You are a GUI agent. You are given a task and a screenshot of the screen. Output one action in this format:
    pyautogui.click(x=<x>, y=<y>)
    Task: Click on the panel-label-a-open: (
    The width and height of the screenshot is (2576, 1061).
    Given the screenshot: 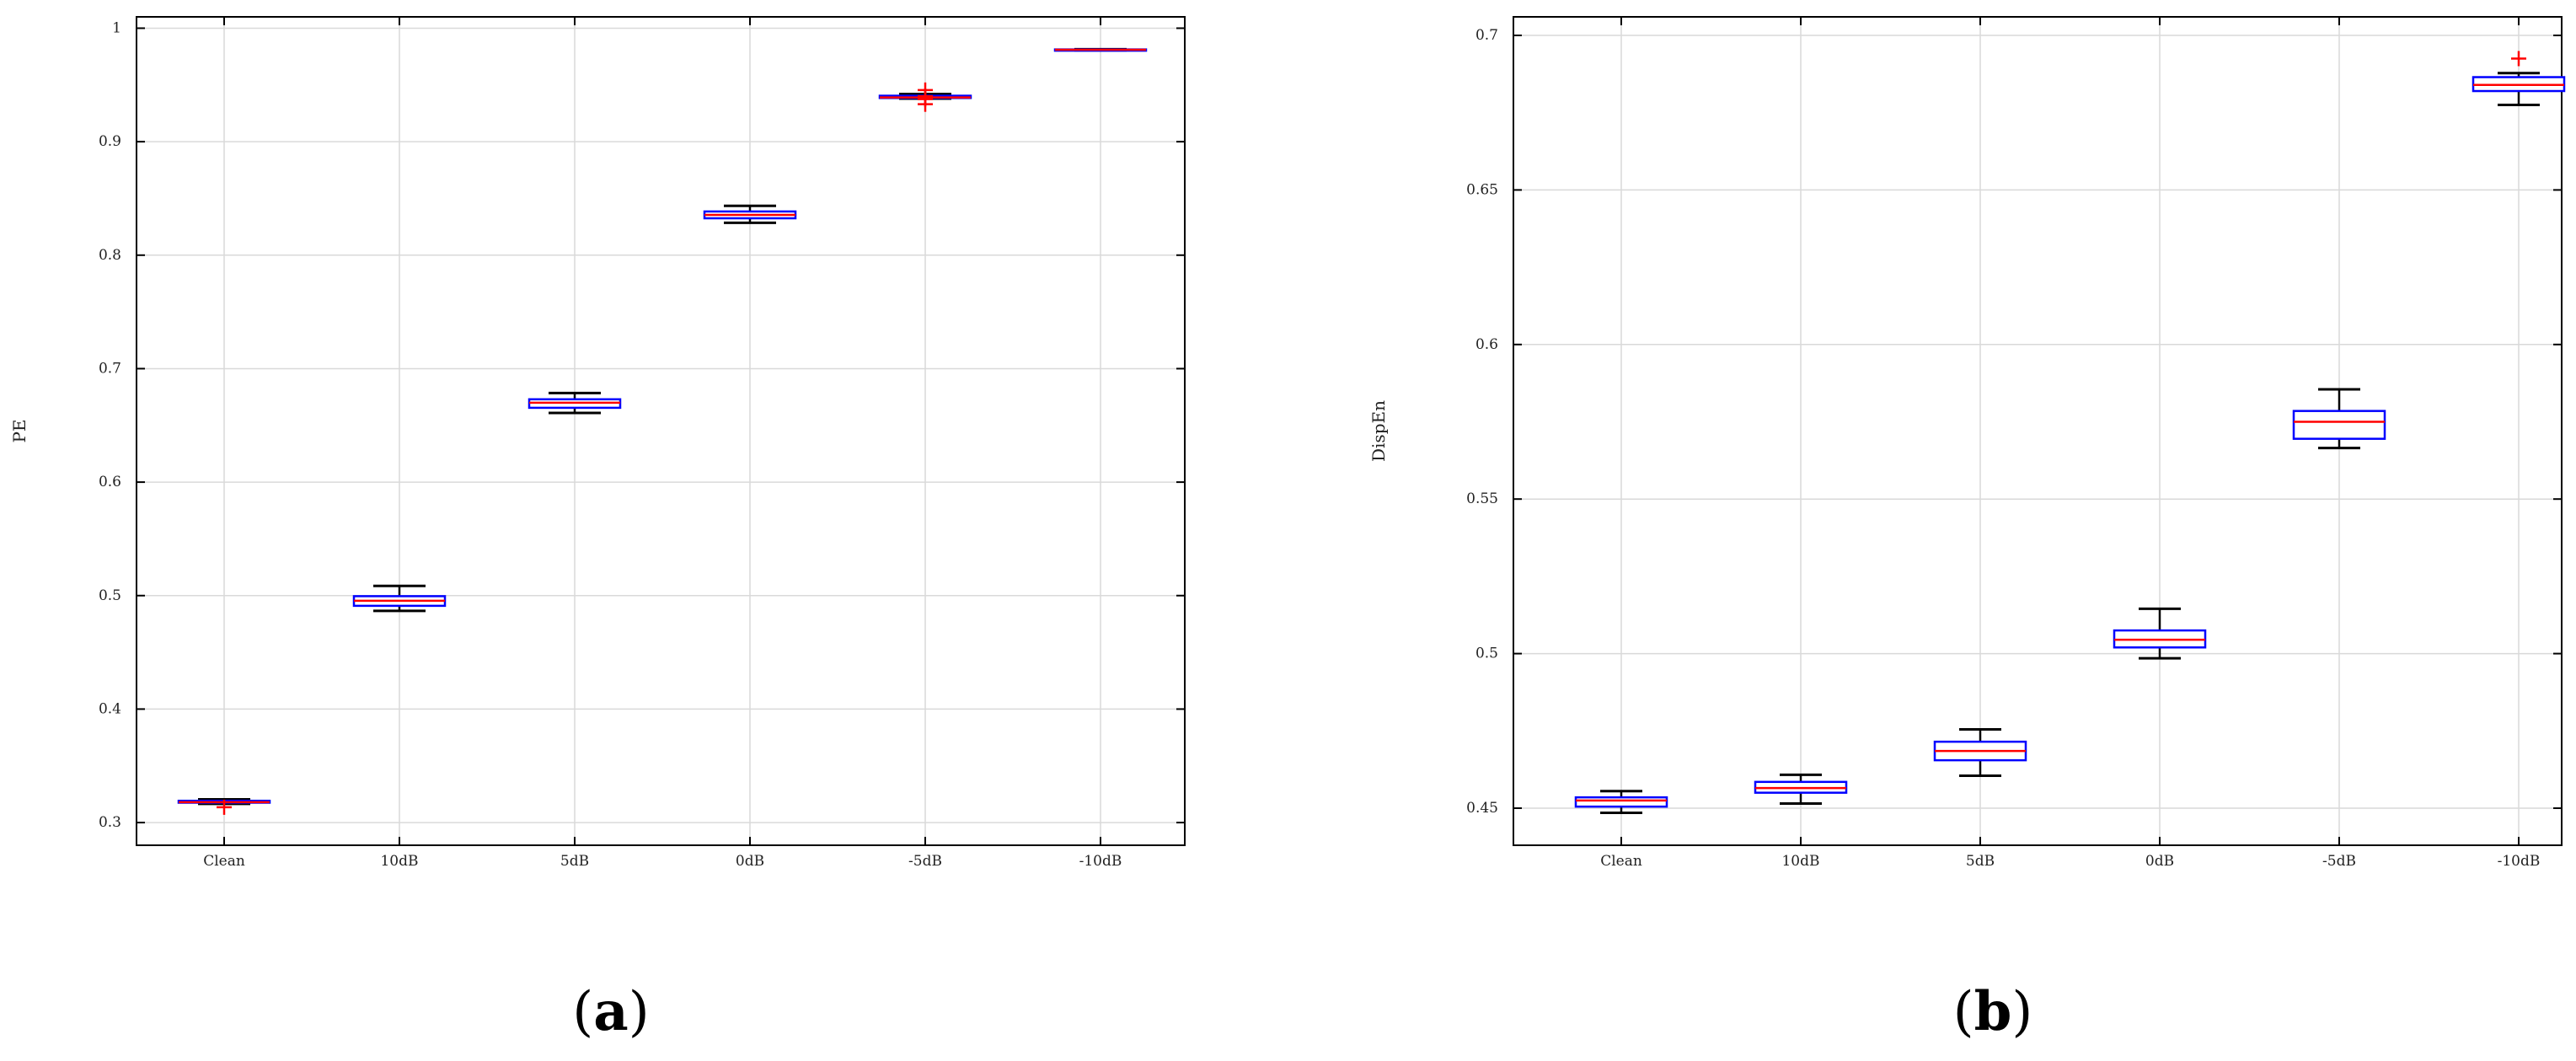 What is the action you would take?
    pyautogui.click(x=582, y=1012)
    